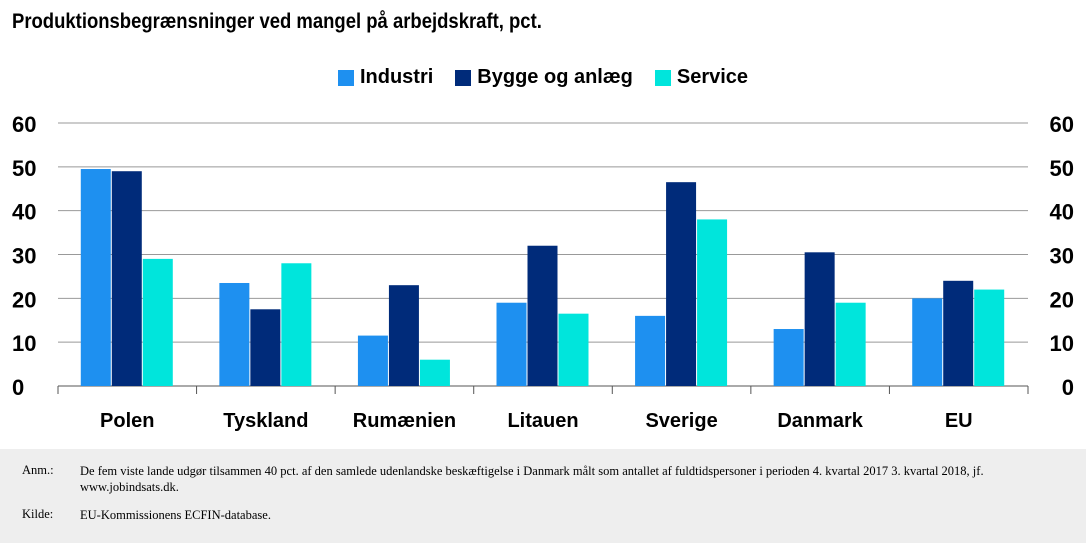 The image size is (1086, 543). I want to click on note-kilde-label: Kilde:, so click(38, 514).